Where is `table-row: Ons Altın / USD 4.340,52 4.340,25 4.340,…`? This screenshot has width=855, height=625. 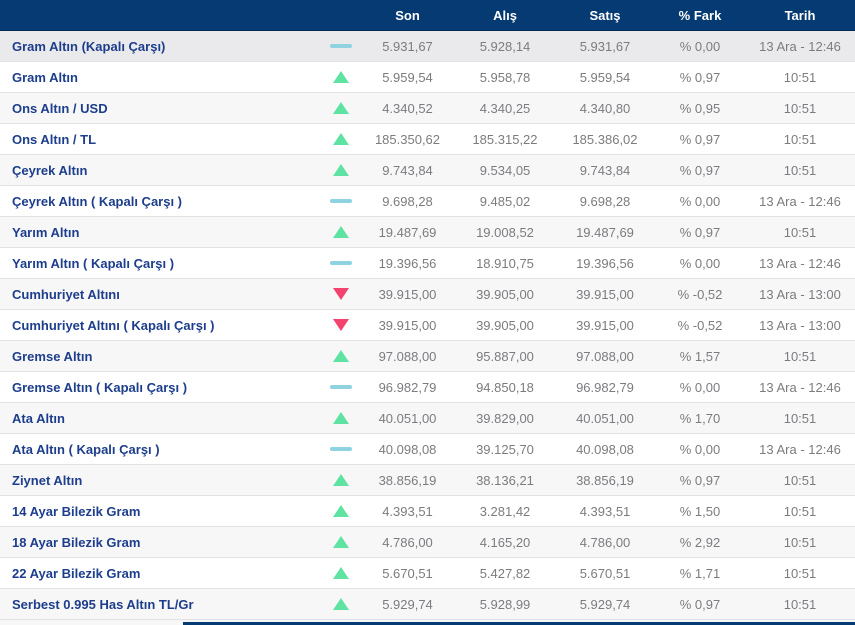
table-row: Ons Altın / USD 4.340,52 4.340,25 4.340,… is located at coordinates (427, 108).